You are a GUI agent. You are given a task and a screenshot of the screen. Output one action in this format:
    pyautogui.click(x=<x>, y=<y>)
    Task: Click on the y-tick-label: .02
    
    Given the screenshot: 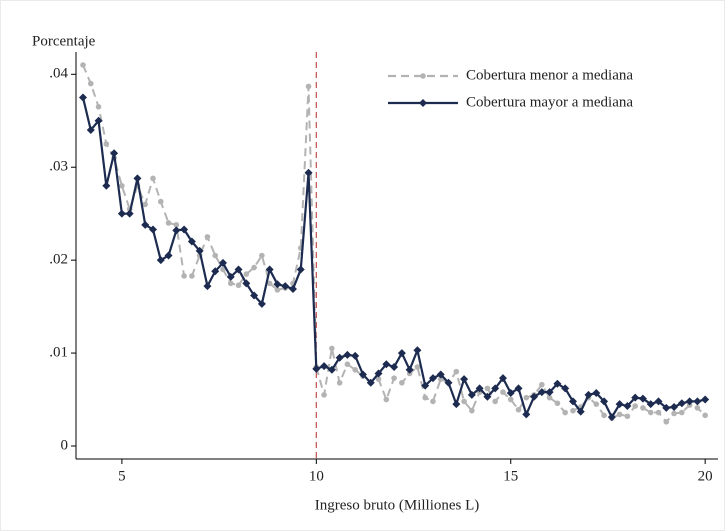 What is the action you would take?
    pyautogui.click(x=58, y=260)
    